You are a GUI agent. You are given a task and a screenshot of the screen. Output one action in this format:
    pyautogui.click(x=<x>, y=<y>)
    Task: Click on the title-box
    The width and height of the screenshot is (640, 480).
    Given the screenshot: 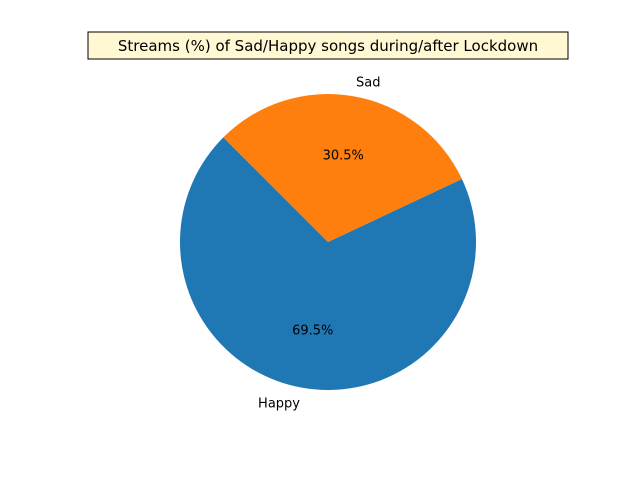 What is the action you would take?
    pyautogui.click(x=328, y=45)
    